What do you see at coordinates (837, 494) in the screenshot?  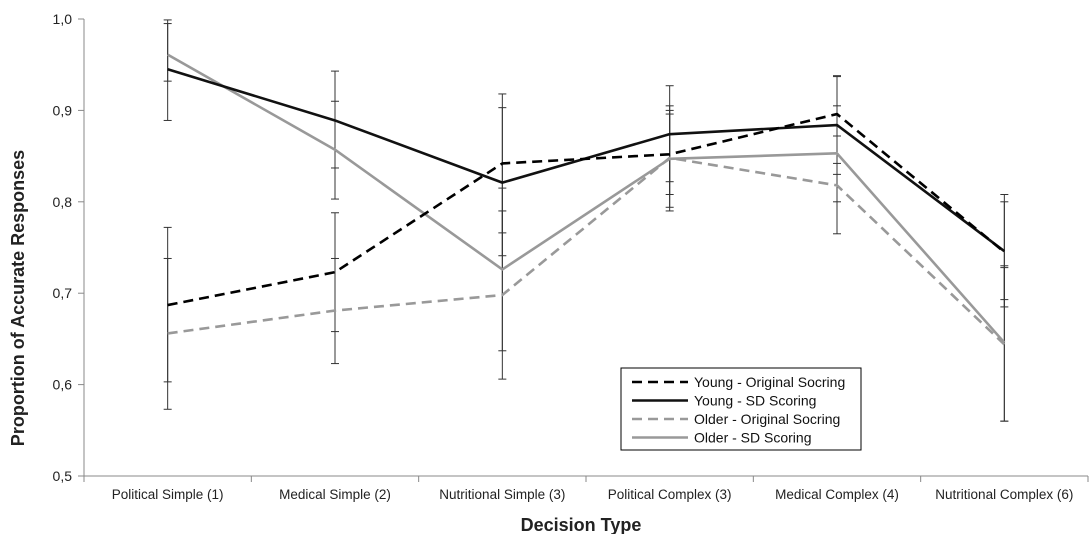 I see `x-tick-label: Medical Complex (4)` at bounding box center [837, 494].